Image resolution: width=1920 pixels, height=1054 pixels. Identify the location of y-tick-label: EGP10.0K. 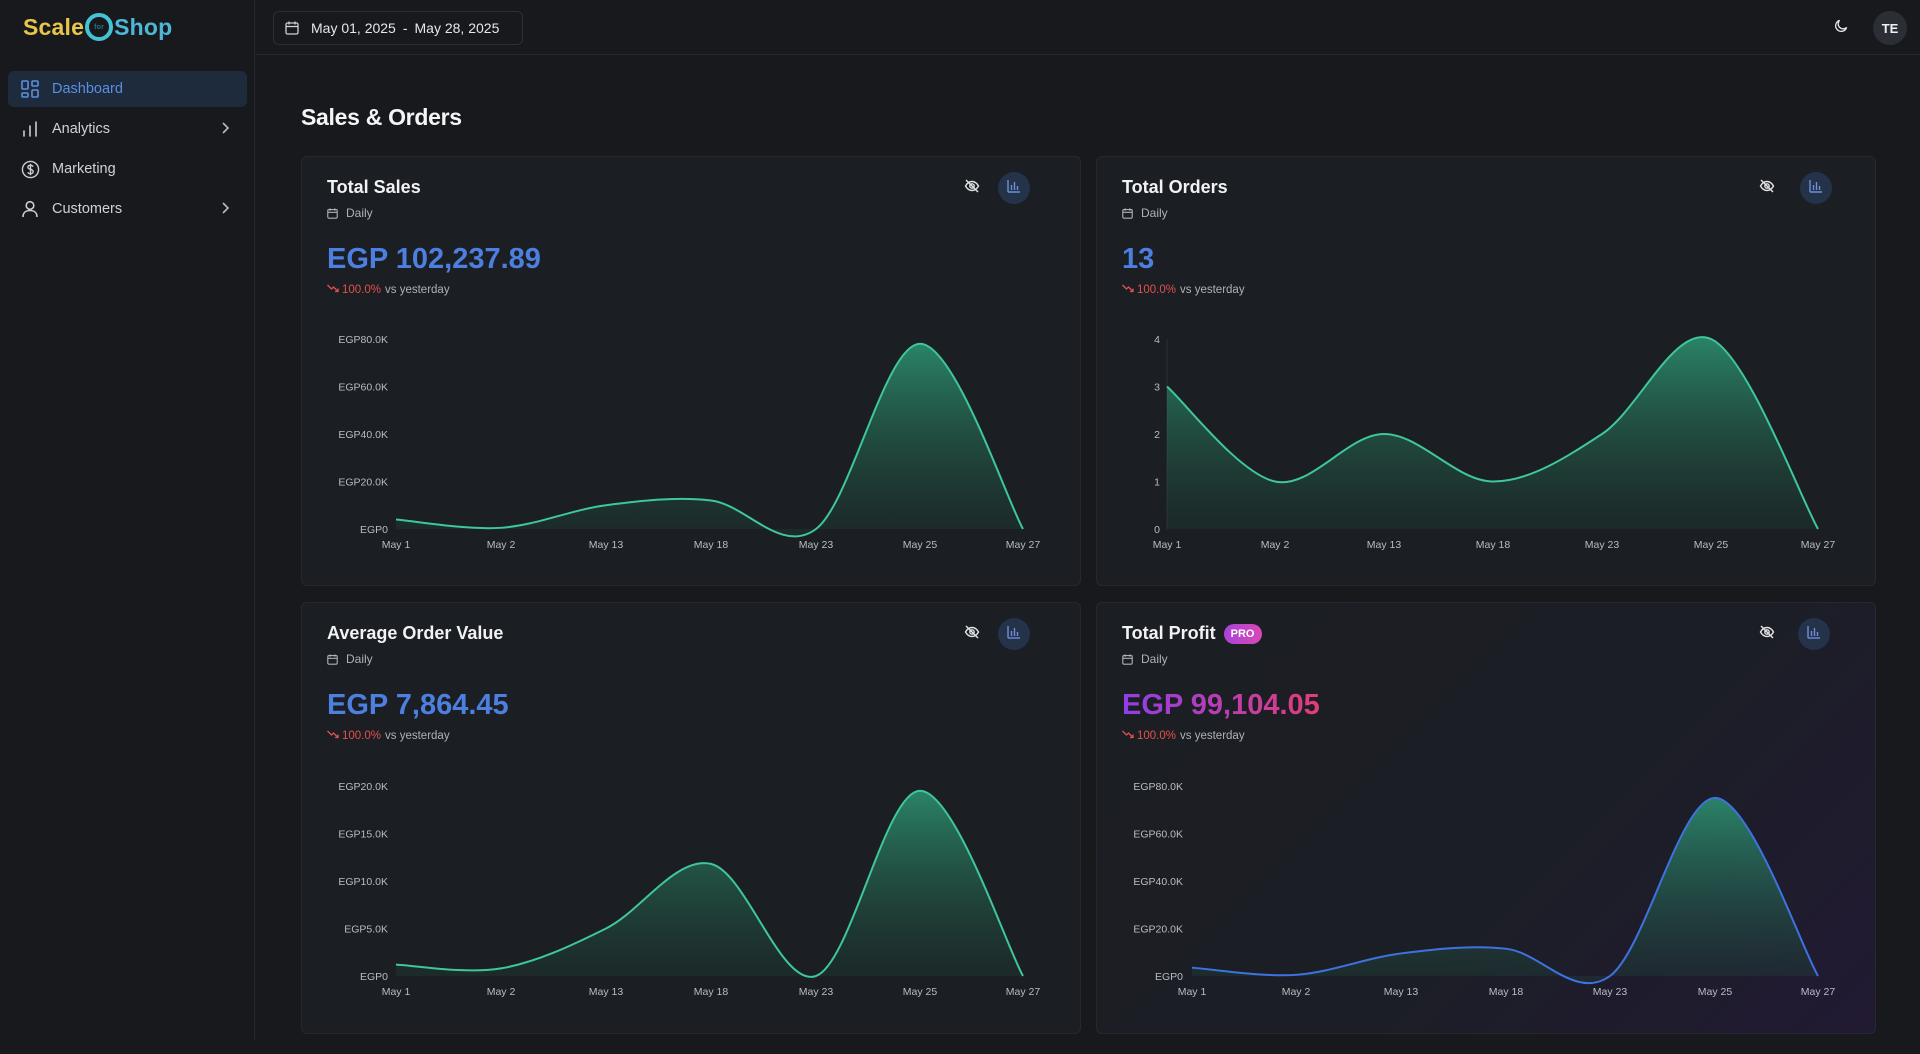
(363, 882).